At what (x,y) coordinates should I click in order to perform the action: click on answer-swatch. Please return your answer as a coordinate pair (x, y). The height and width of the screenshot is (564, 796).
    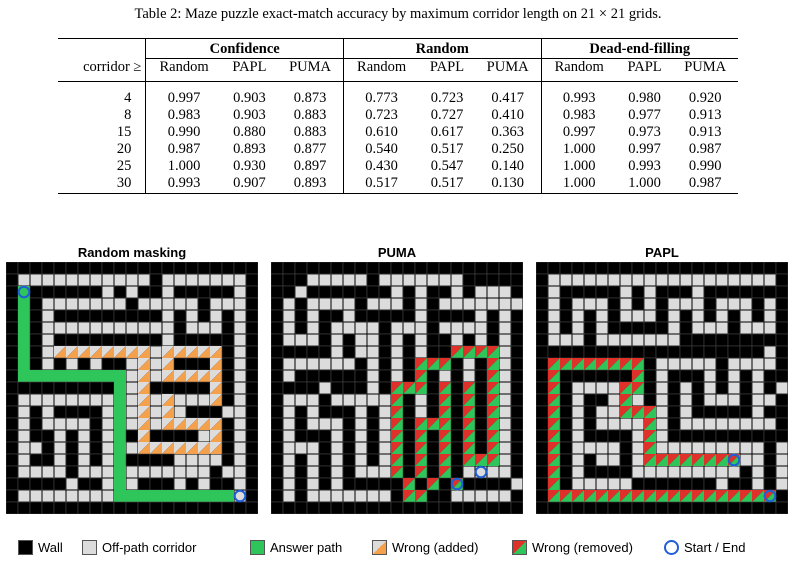
    Looking at the image, I should click on (257, 547).